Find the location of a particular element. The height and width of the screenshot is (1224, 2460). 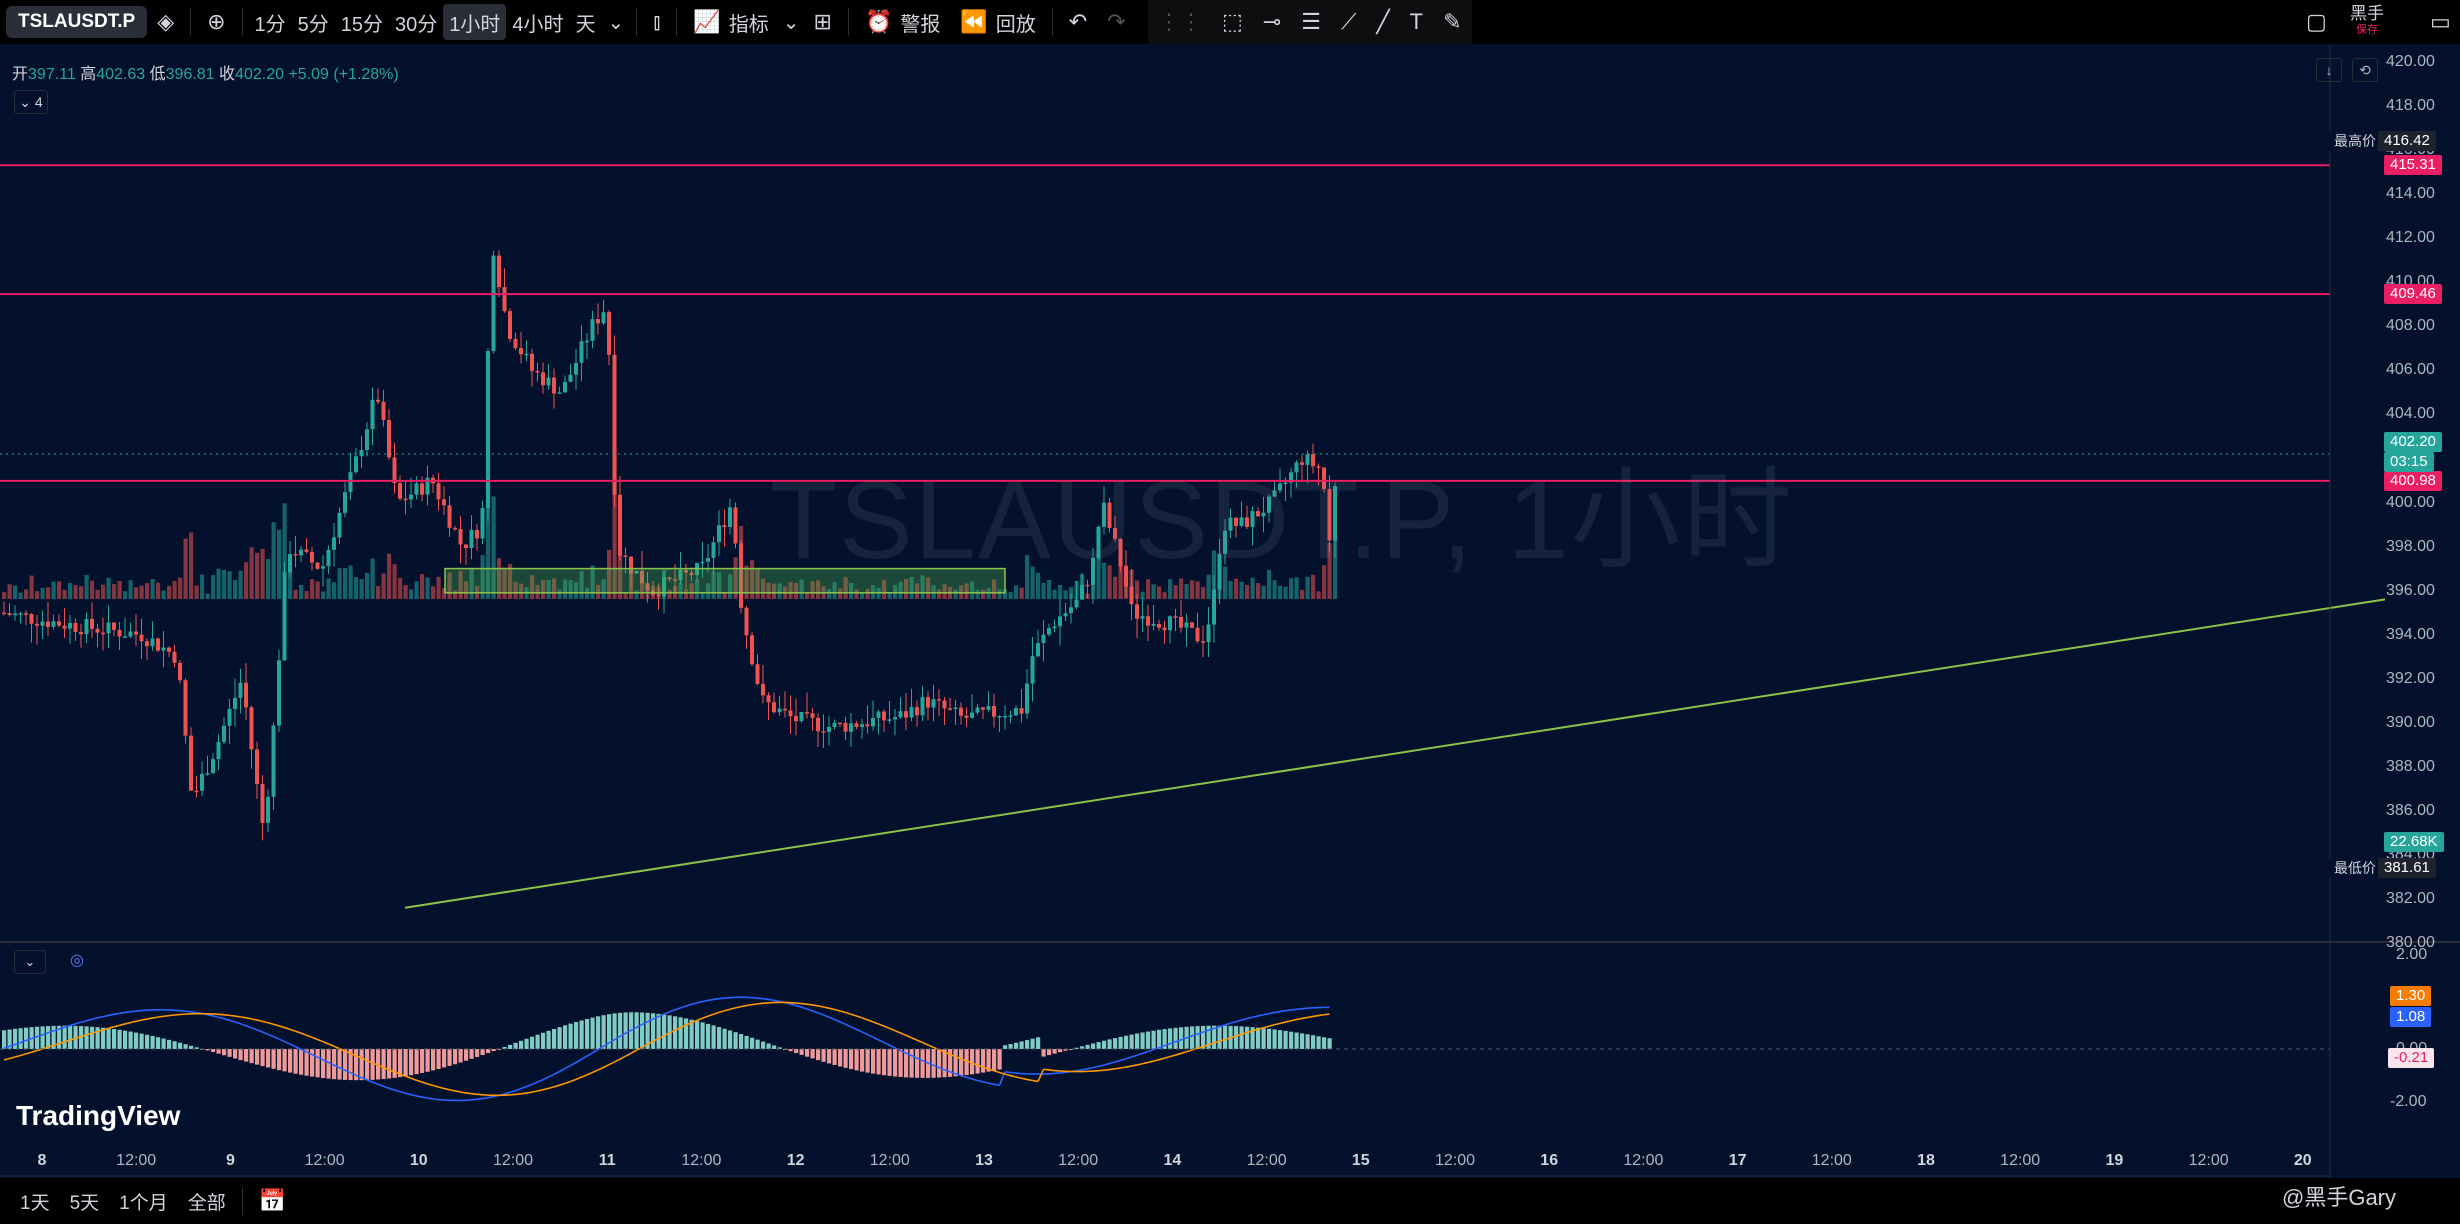

user-profile-button: 黑手 保存 is located at coordinates (2367, 21).